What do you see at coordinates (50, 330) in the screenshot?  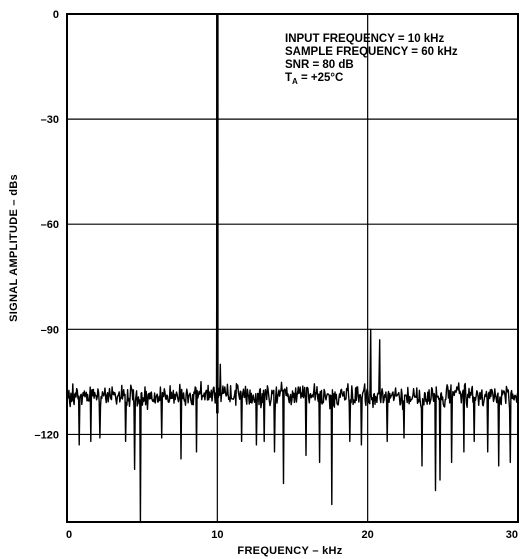 I see `y-tick-label: –90` at bounding box center [50, 330].